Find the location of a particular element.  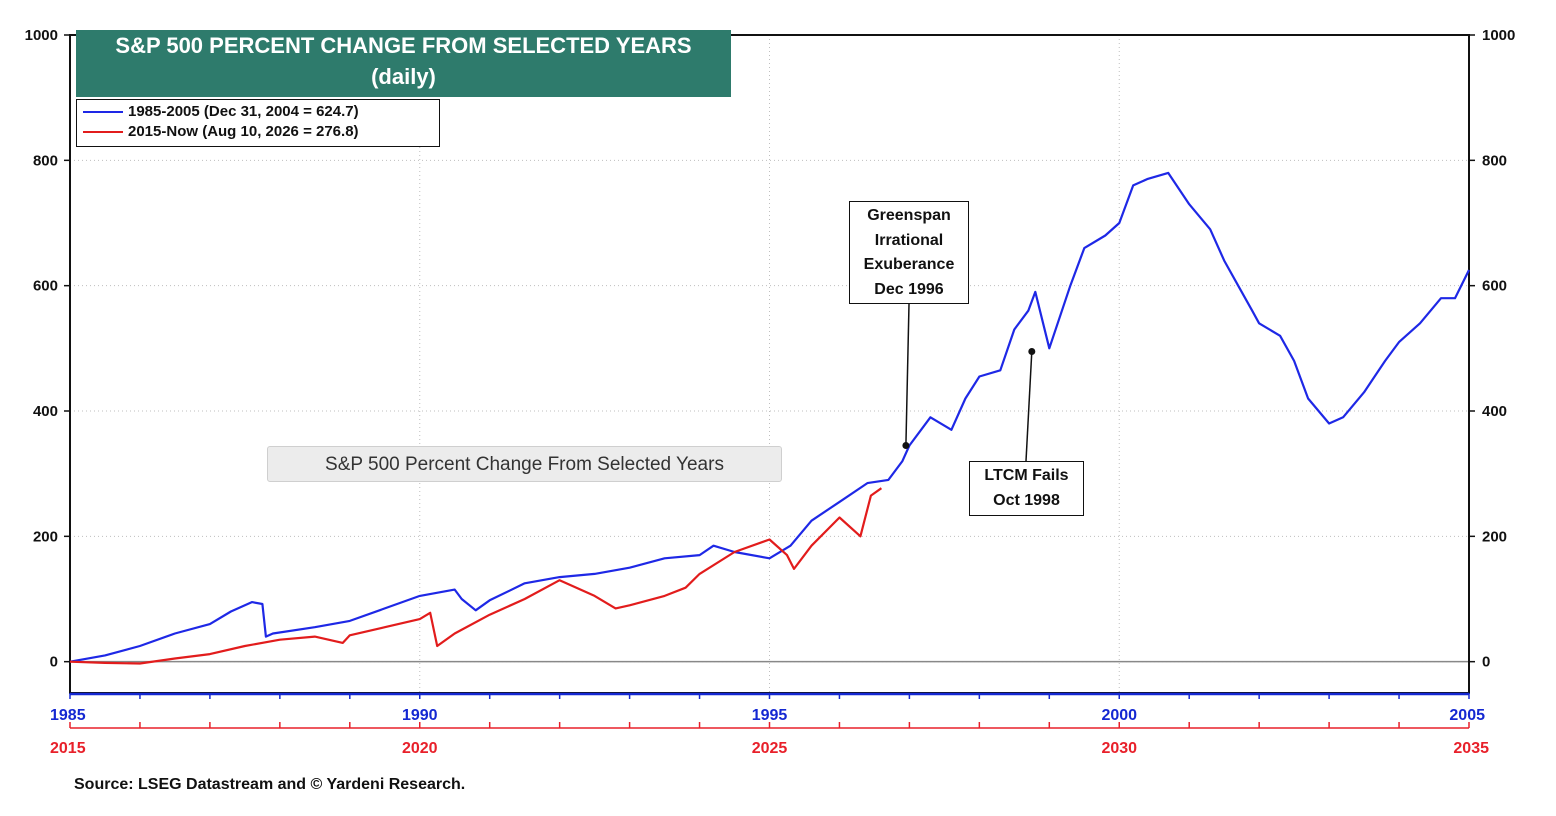

y-tick-label-left: 800 is located at coordinates (45, 160).